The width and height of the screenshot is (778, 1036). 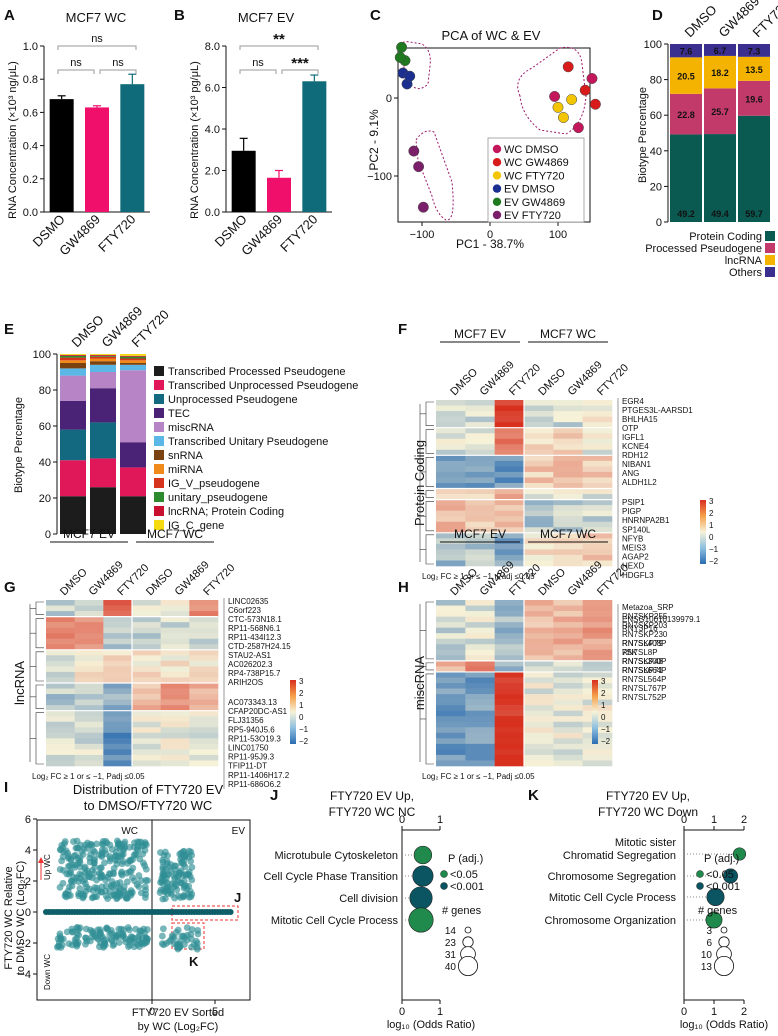 What do you see at coordinates (255, 619) in the screenshot?
I see `G-gene-label: CTC-573N18.1` at bounding box center [255, 619].